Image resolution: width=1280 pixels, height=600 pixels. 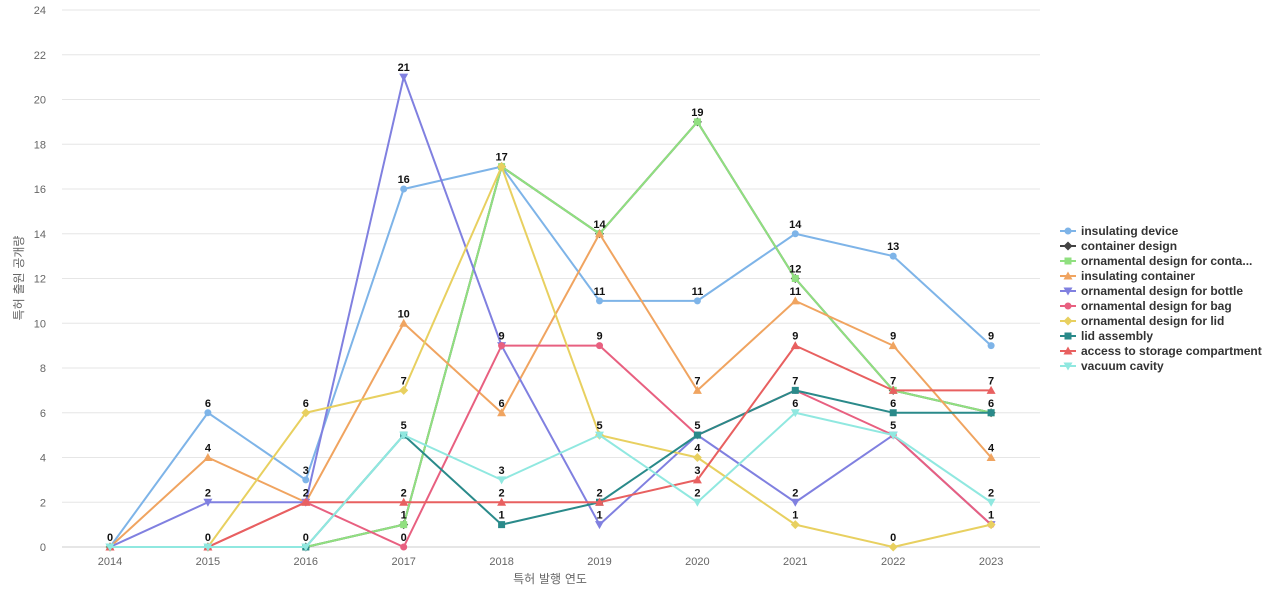 I want to click on legend-item: insulating device, so click(x=1119, y=231).